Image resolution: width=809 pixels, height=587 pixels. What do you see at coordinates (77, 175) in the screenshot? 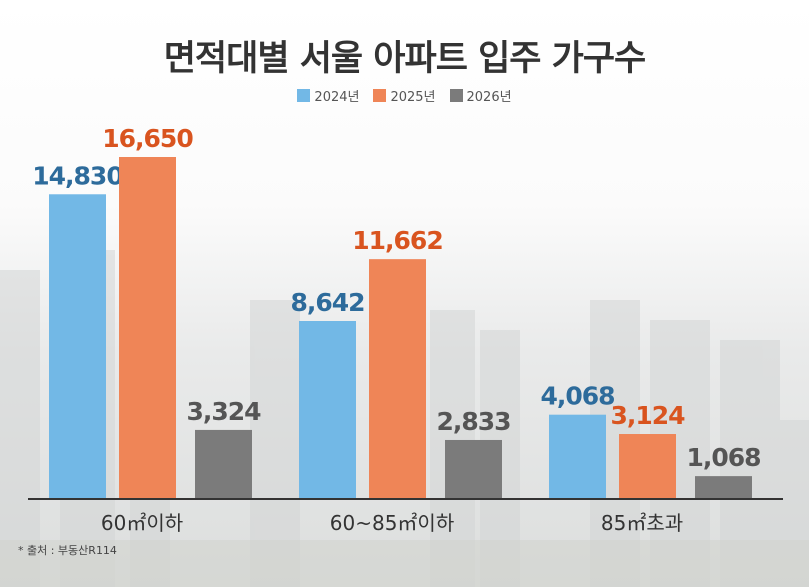
I see `data-label: 14,830` at bounding box center [77, 175].